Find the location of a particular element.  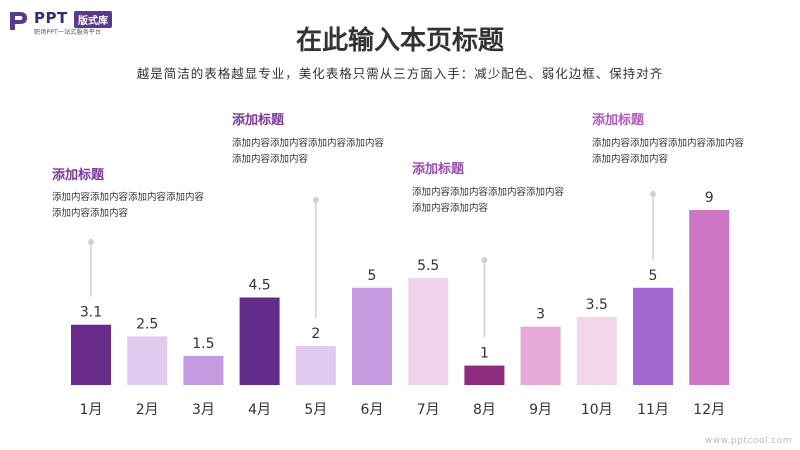

logo: PPT 版式库 职场PPT一站式服务平台 is located at coordinates (83, 22).